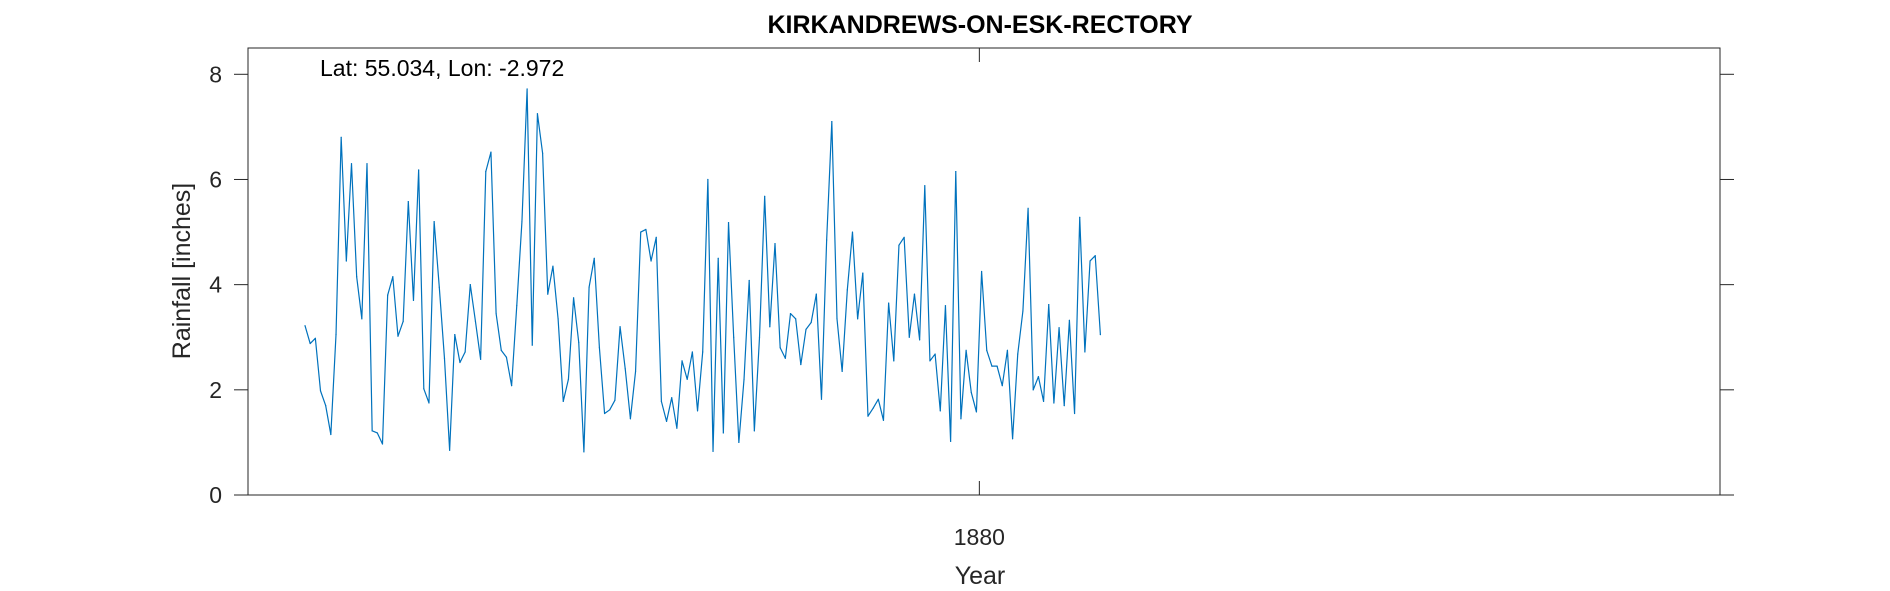 Image resolution: width=1890 pixels, height=591 pixels. Describe the element at coordinates (182, 271) in the screenshot. I see `y-axis-label: Rainfall [inches]` at that location.